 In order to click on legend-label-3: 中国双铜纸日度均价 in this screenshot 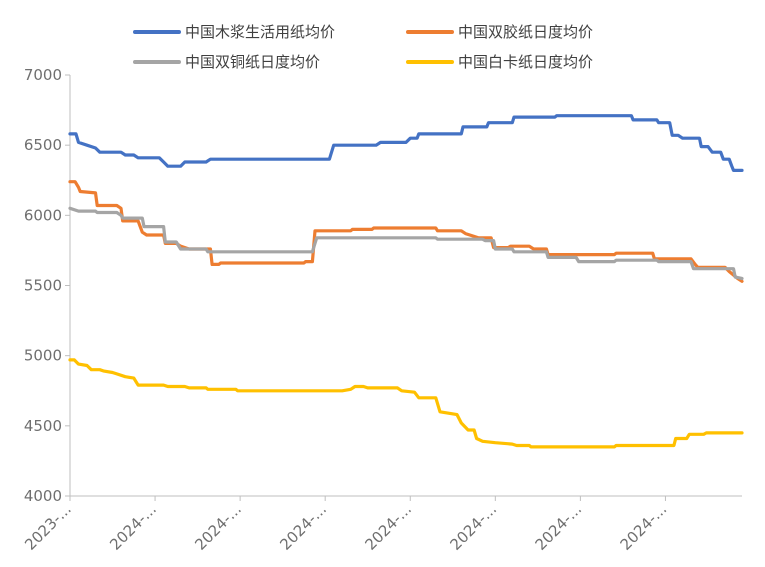, I will do `click(252, 62)`.